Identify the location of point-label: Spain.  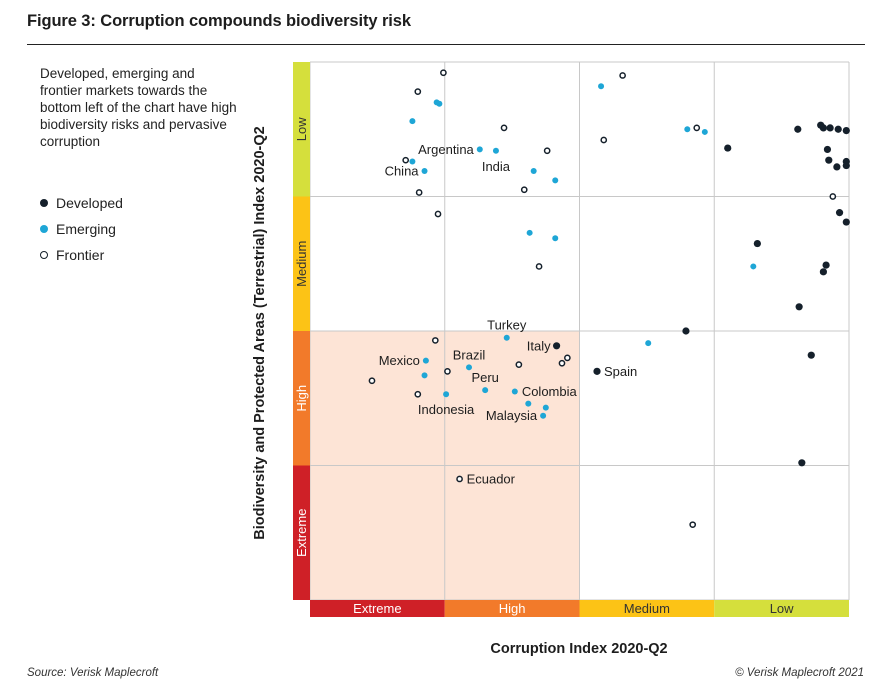
(620, 371).